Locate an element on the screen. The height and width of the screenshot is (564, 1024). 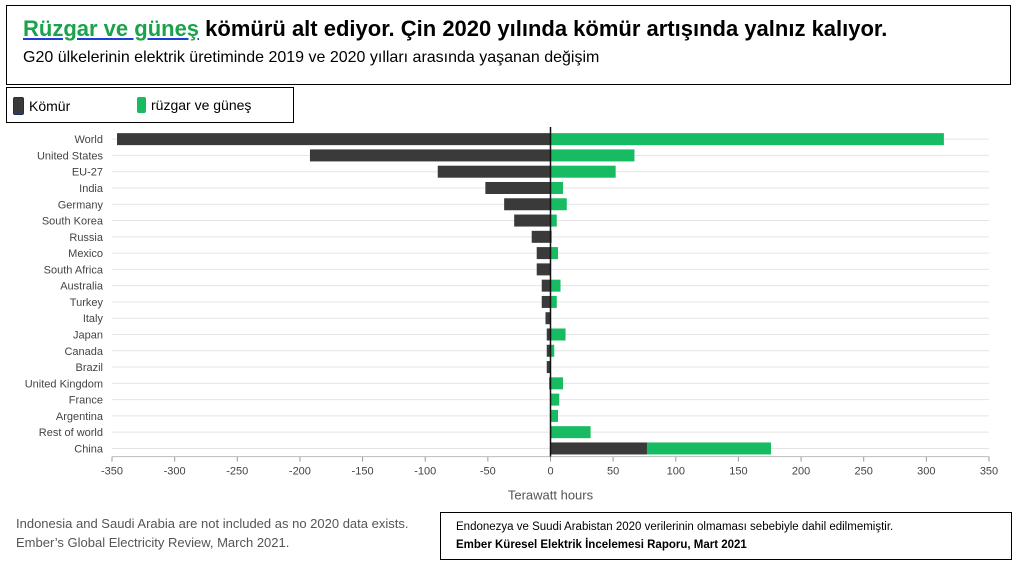
coal-swatch is located at coordinates (18, 106).